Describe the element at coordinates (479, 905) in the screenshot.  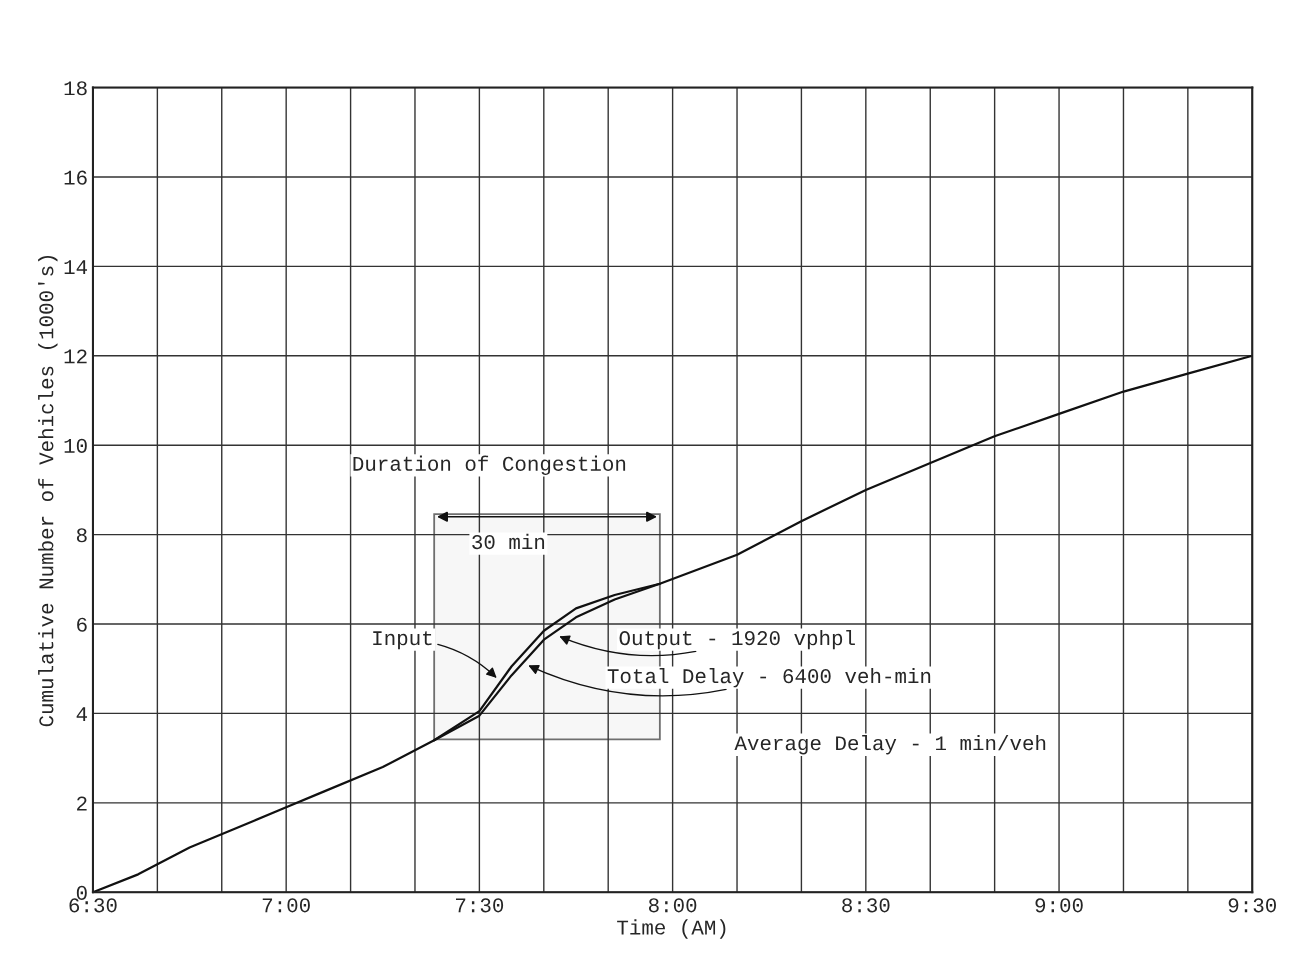
I see `x-tick-label: 7:30` at that location.